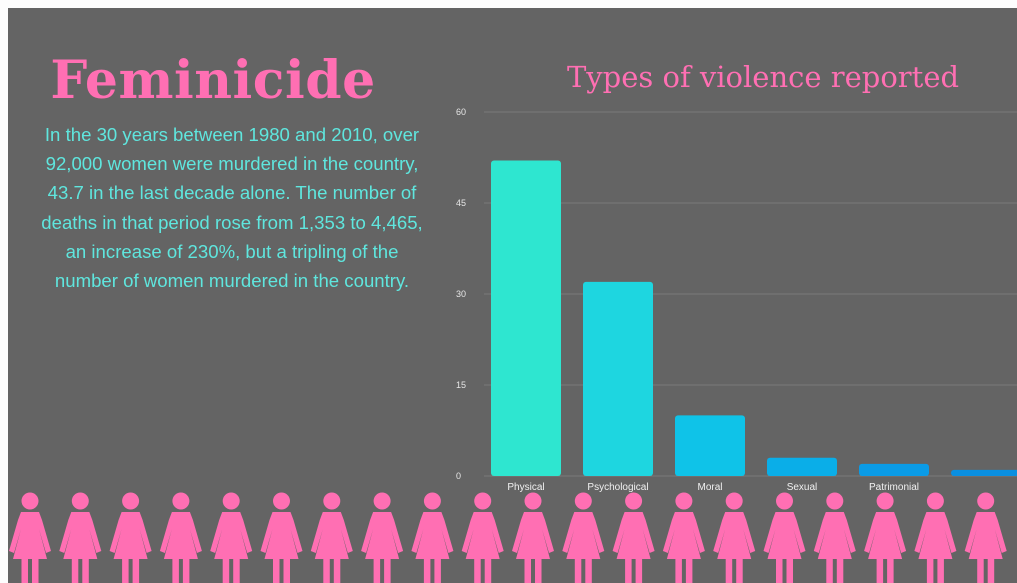  Describe the element at coordinates (461, 203) in the screenshot. I see `y-tick-label: 45` at that location.